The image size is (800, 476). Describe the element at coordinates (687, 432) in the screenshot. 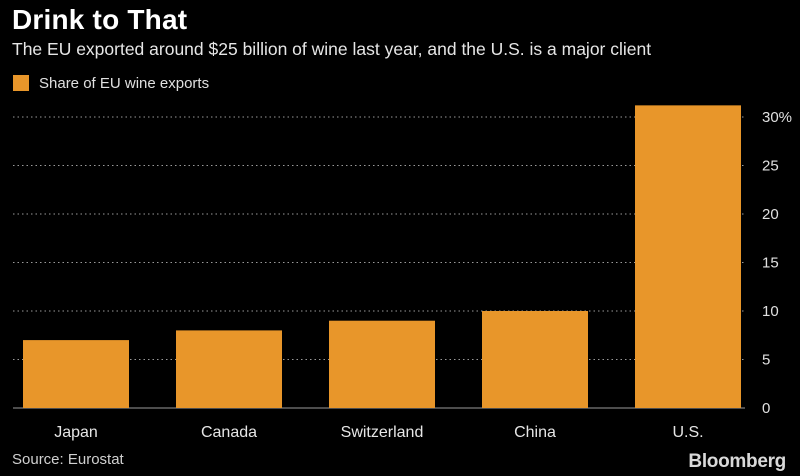

I see `x-tick-label: U.S.` at that location.